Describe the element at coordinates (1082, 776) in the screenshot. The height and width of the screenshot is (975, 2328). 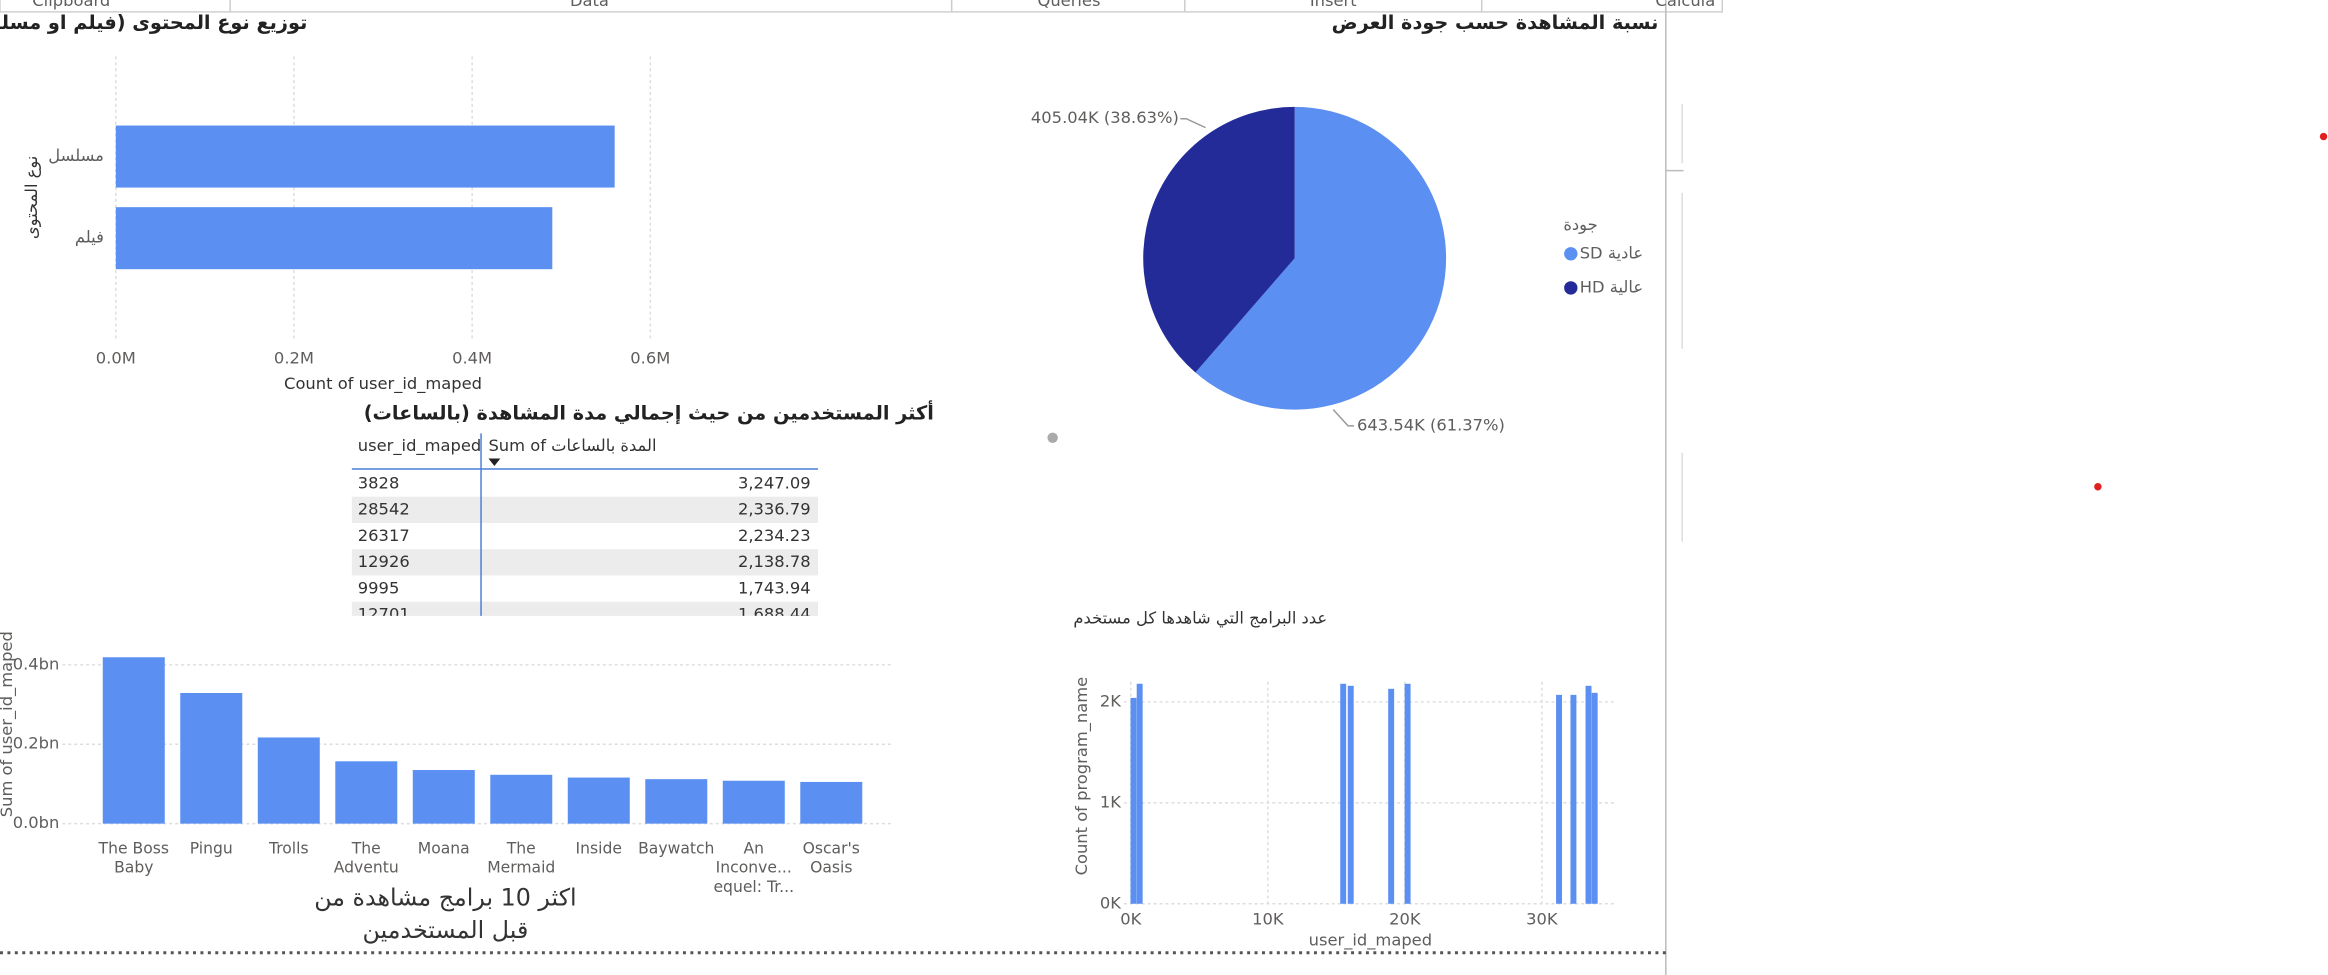
I see `y-axis-label: Count of program_name` at that location.